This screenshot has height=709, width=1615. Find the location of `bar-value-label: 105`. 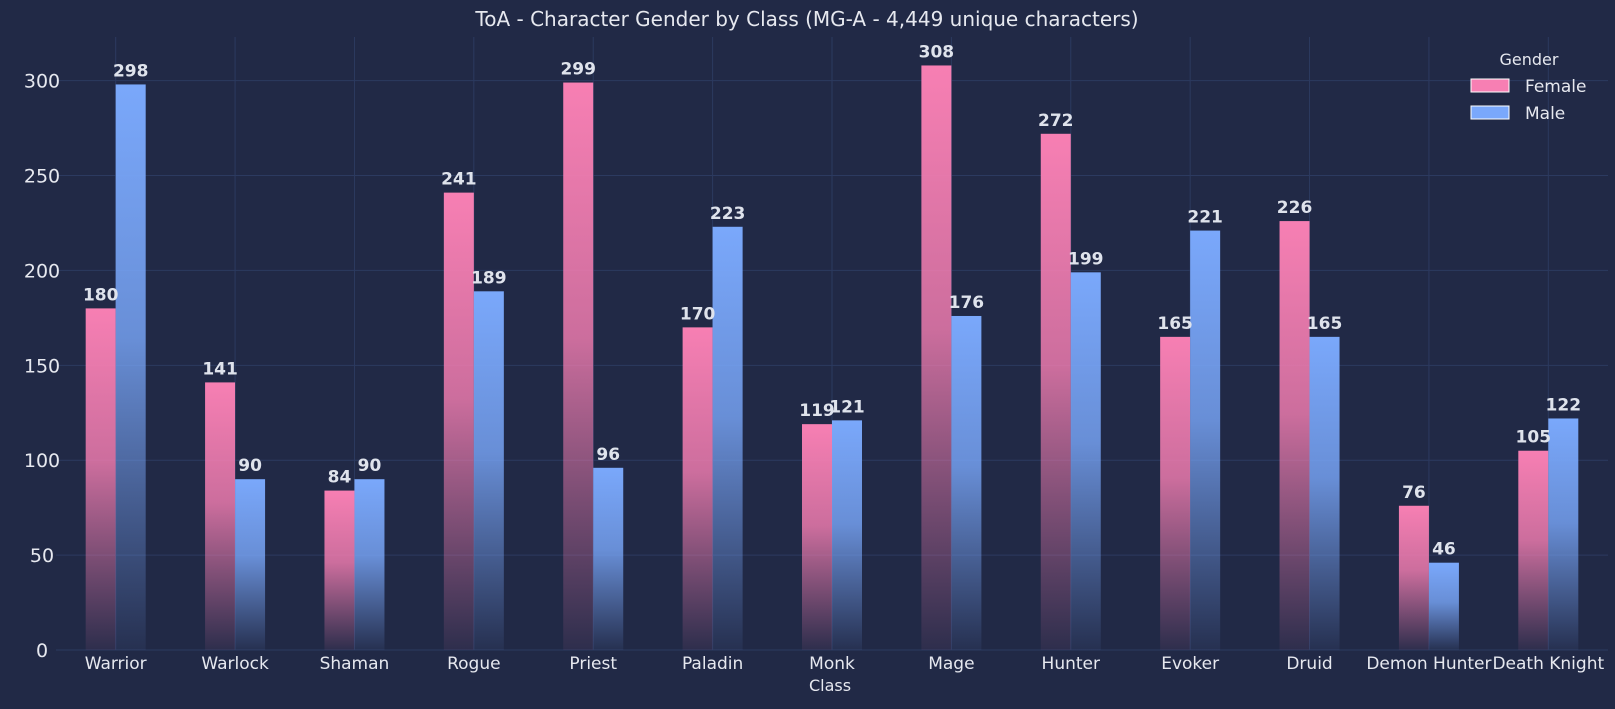

bar-value-label: 105 is located at coordinates (1534, 438).